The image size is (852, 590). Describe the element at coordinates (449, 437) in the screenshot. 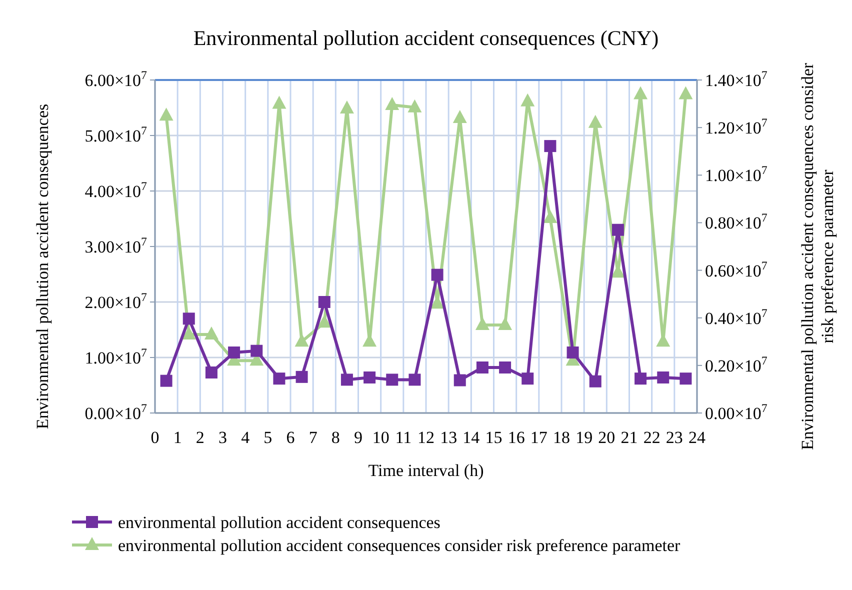

I see `x-tick-label: 13` at that location.